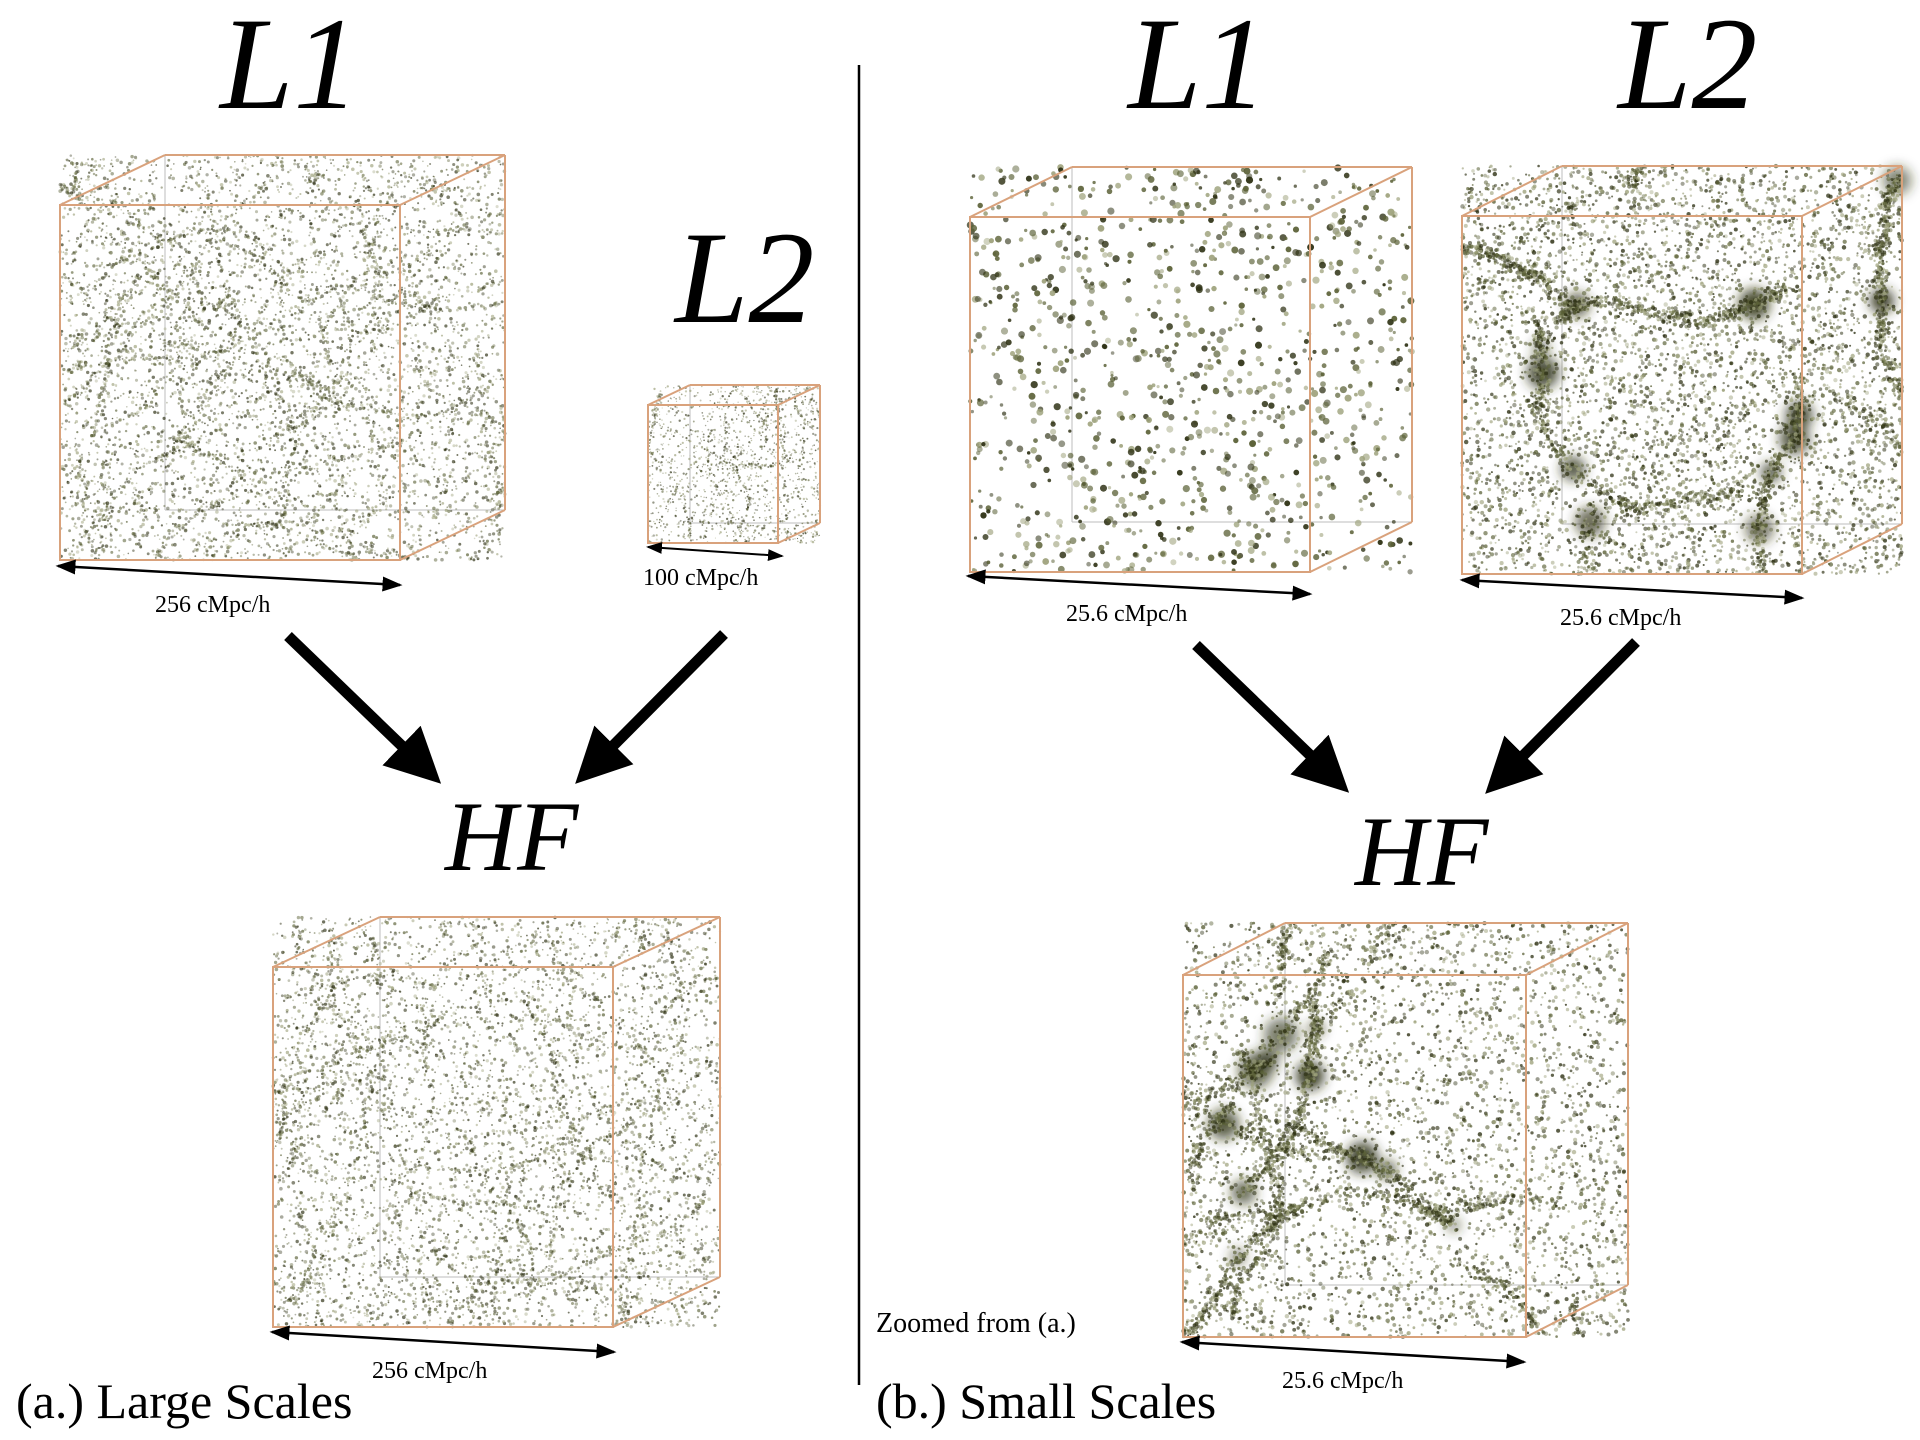 This screenshot has width=1920, height=1440. I want to click on panel-a-l2-label: L2, so click(743, 277).